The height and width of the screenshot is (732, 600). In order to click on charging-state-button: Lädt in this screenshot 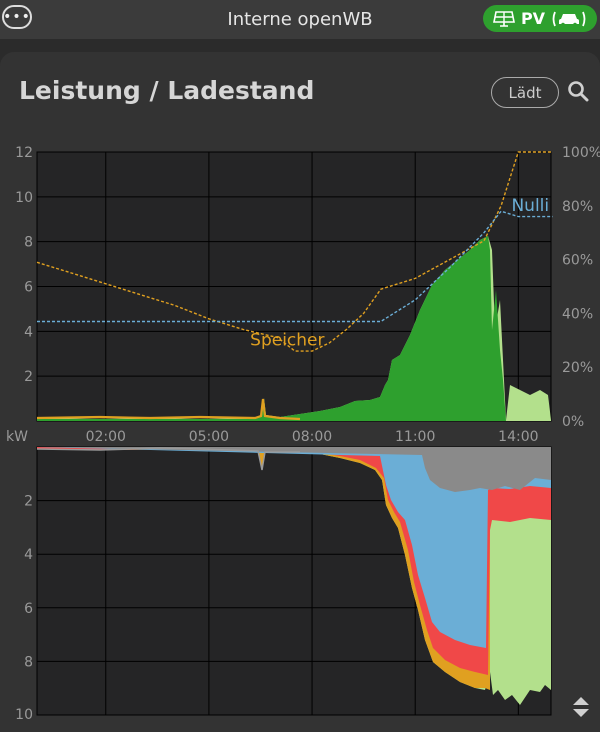, I will do `click(525, 92)`.